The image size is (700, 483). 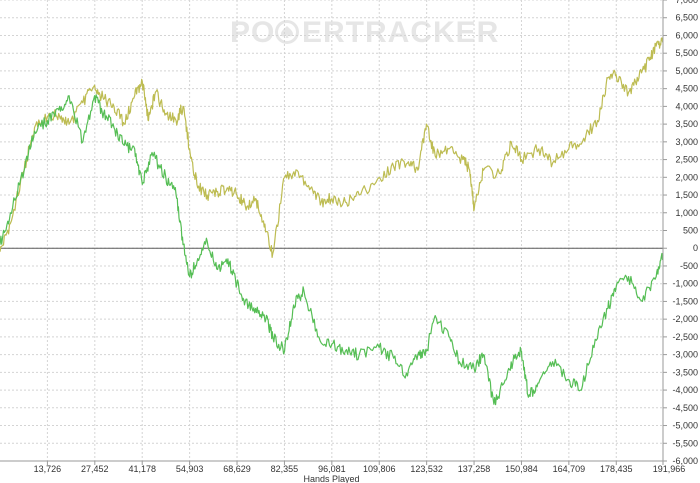 What do you see at coordinates (331, 478) in the screenshot?
I see `x-axis-title: Hands Played` at bounding box center [331, 478].